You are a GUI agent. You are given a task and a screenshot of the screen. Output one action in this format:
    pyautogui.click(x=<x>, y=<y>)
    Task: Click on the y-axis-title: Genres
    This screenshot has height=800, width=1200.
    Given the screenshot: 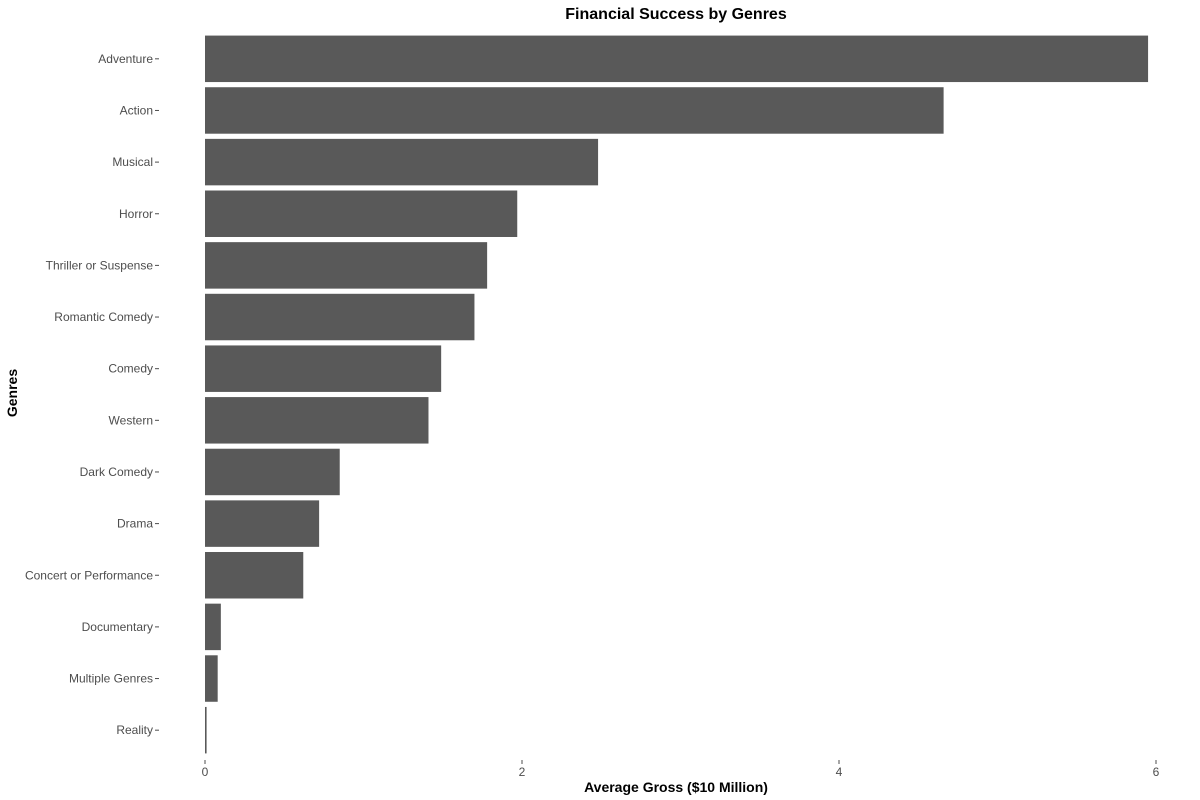 What is the action you would take?
    pyautogui.click(x=12, y=393)
    